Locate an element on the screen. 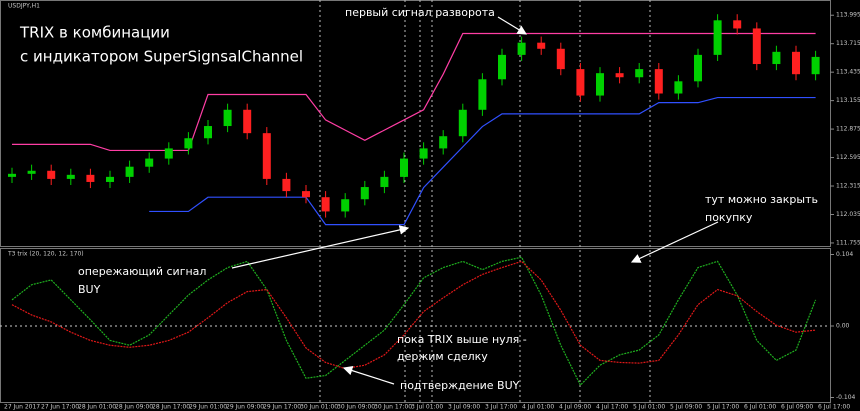 The width and height of the screenshot is (860, 411). y-tick-label: 113.155 is located at coordinates (848, 100).